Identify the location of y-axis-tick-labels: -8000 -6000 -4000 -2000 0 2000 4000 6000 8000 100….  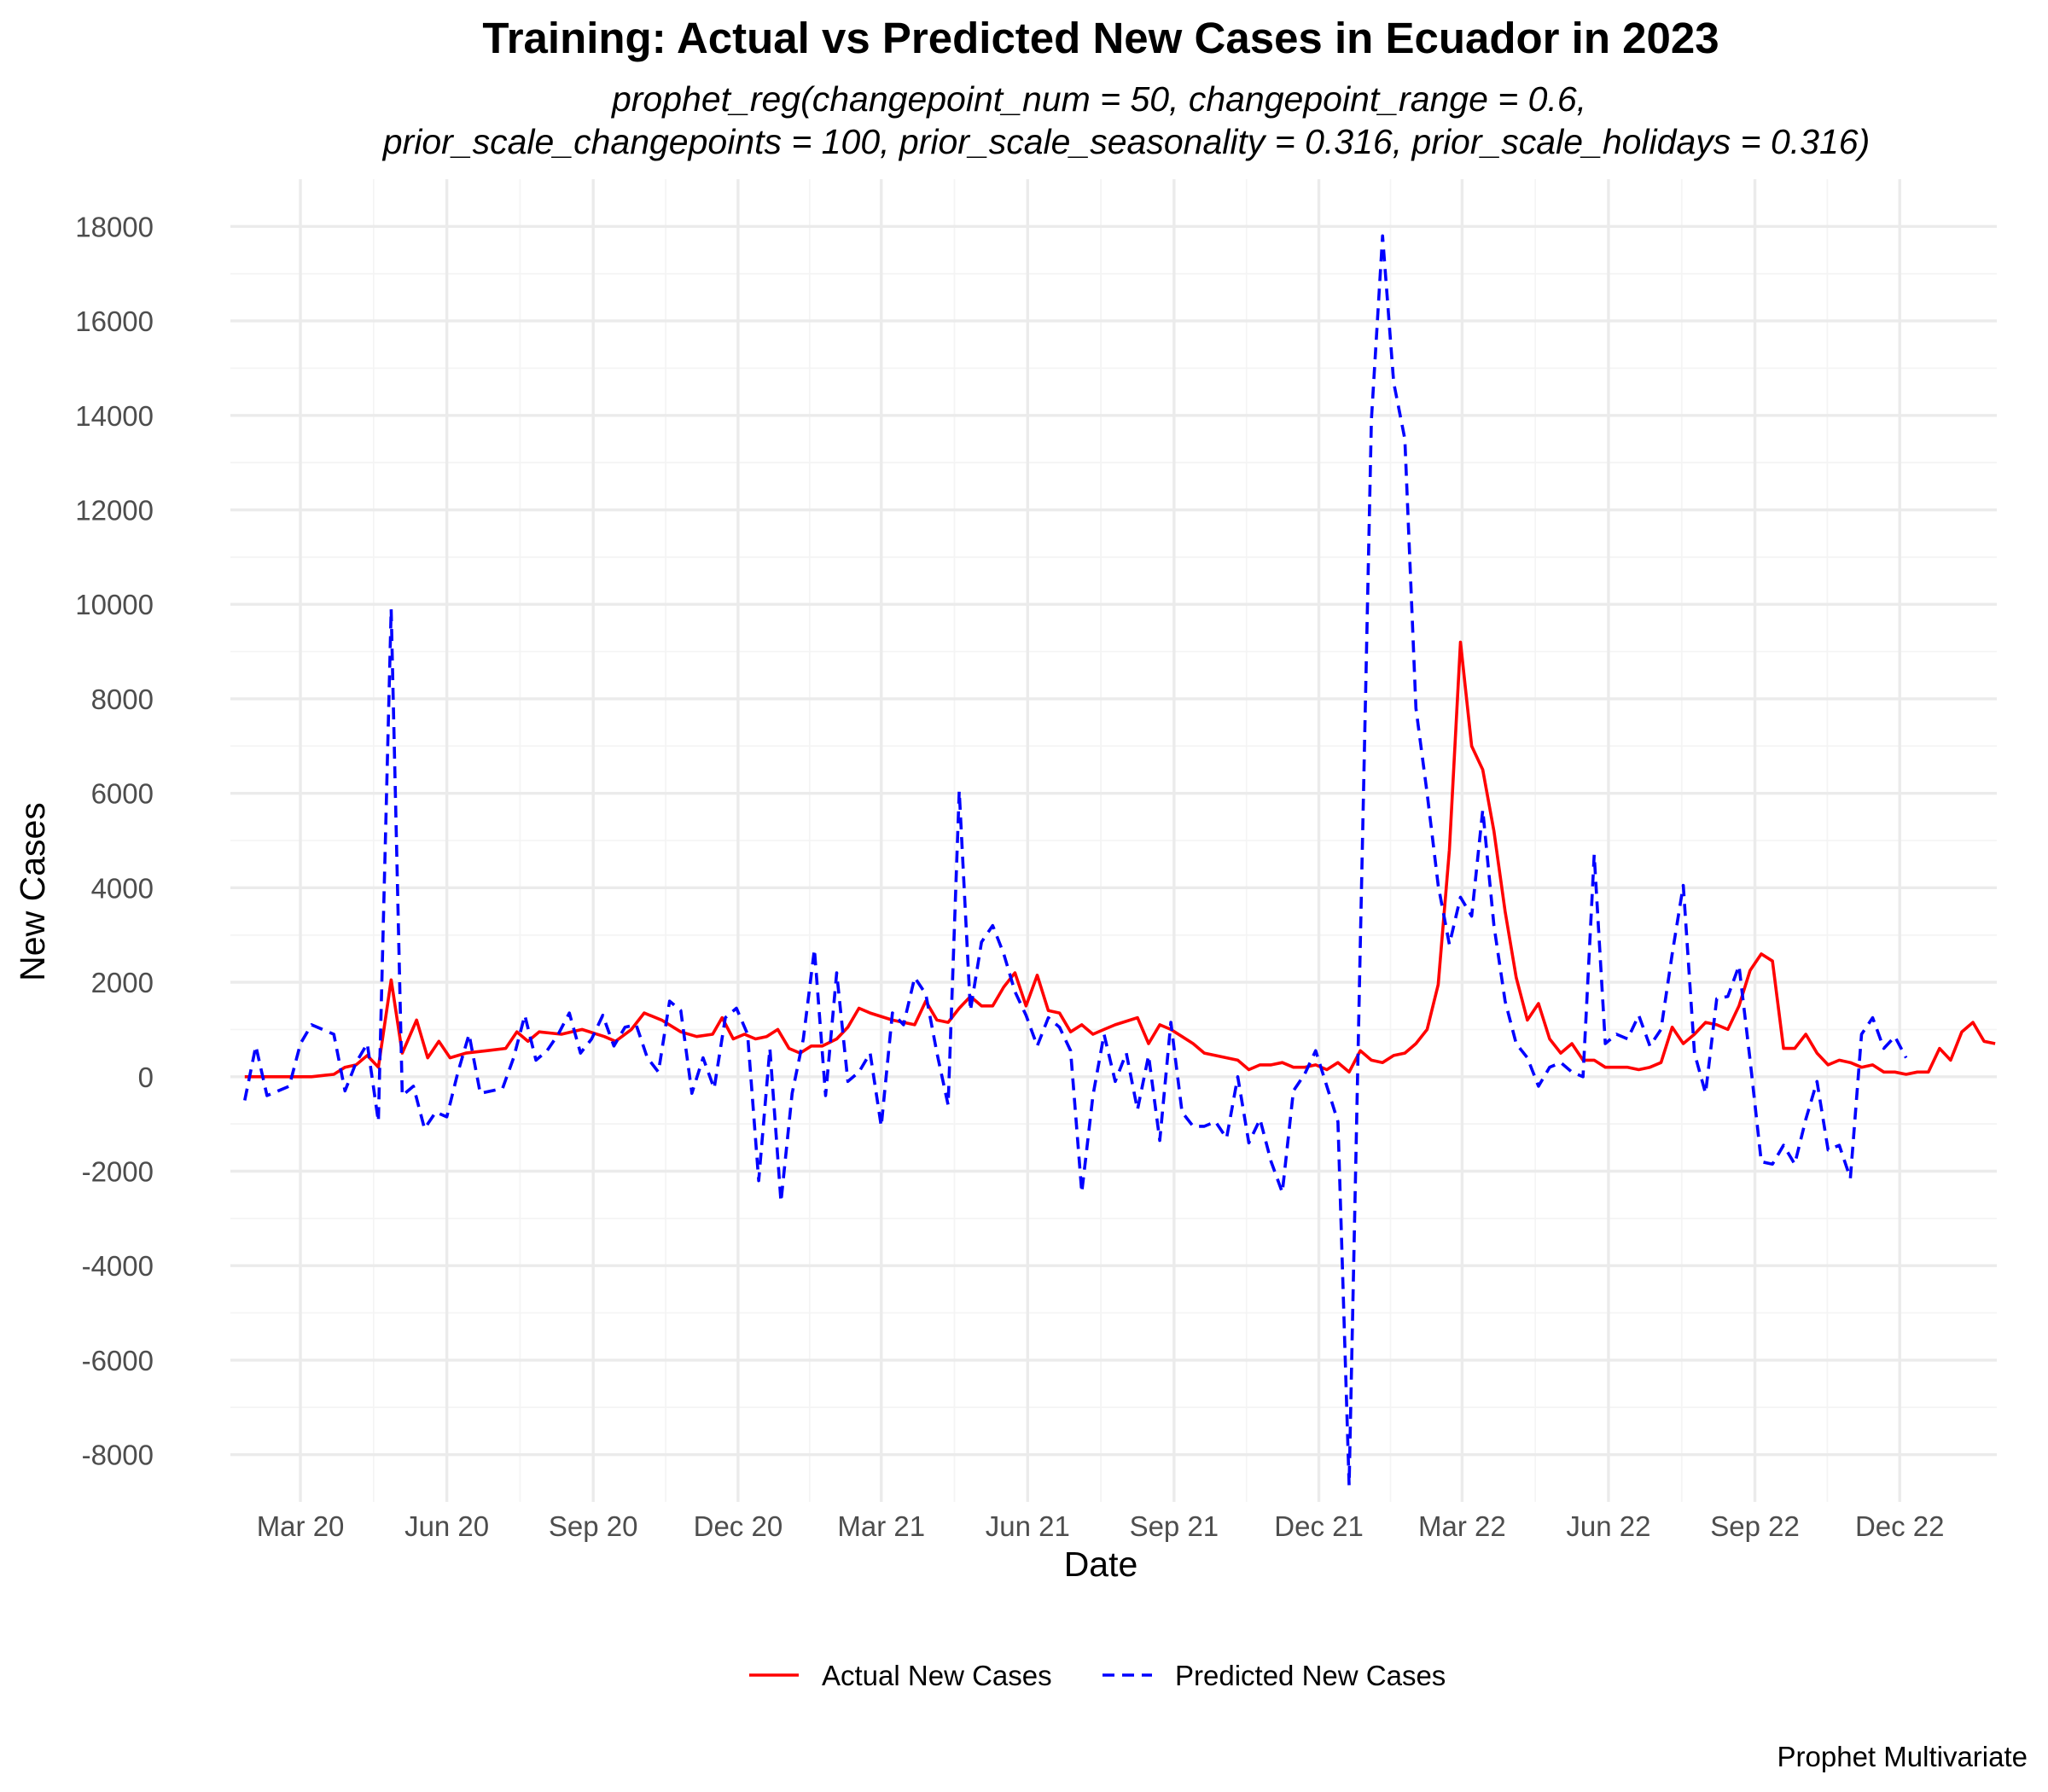
(115, 840).